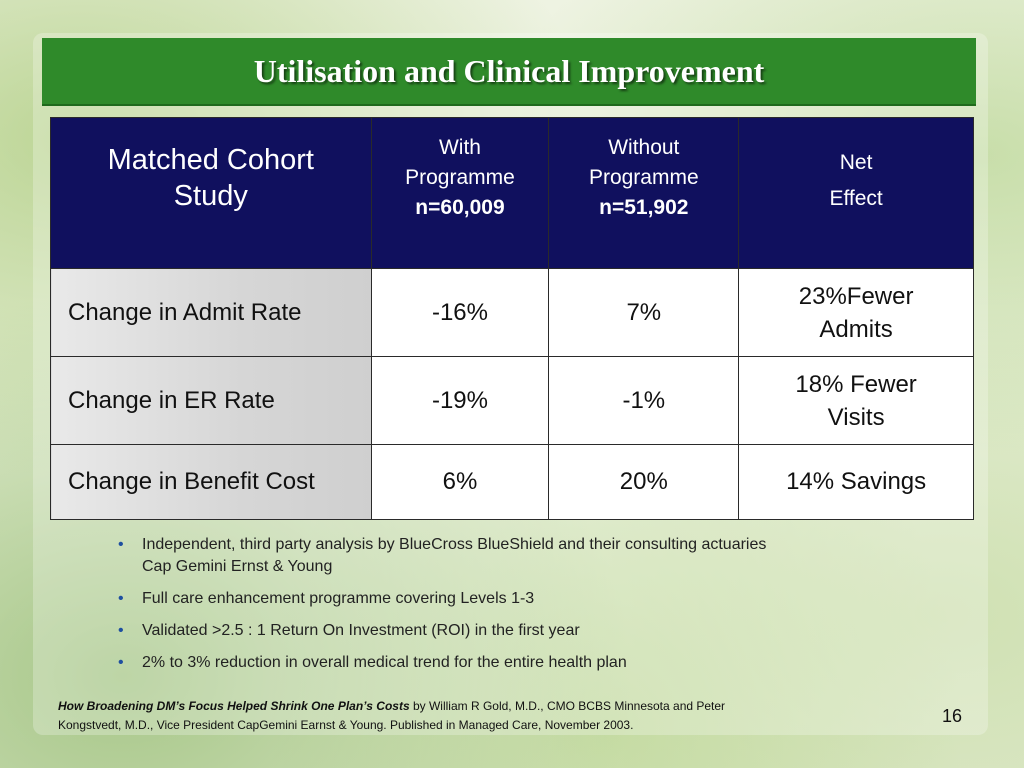 The width and height of the screenshot is (1024, 768). I want to click on cell-with: -16%, so click(460, 312).